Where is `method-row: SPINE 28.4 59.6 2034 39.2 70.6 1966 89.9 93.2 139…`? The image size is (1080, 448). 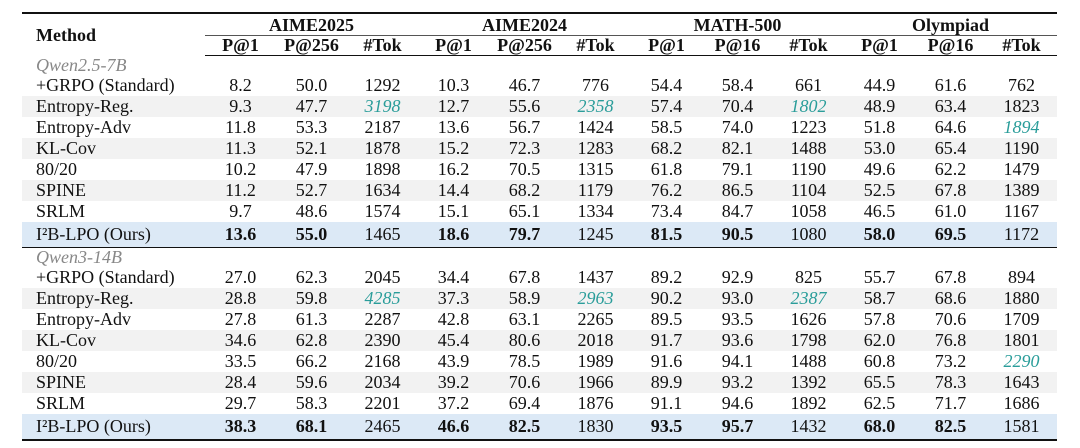 method-row: SPINE 28.4 59.6 2034 39.2 70.6 1966 89.9 93.2 139… is located at coordinates (539, 382).